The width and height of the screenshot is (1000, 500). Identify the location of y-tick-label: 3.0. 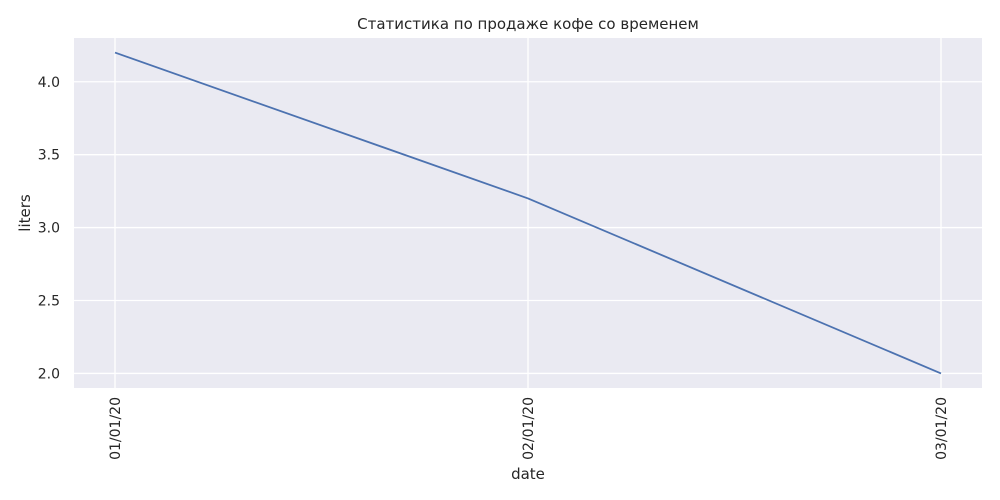
(49, 229).